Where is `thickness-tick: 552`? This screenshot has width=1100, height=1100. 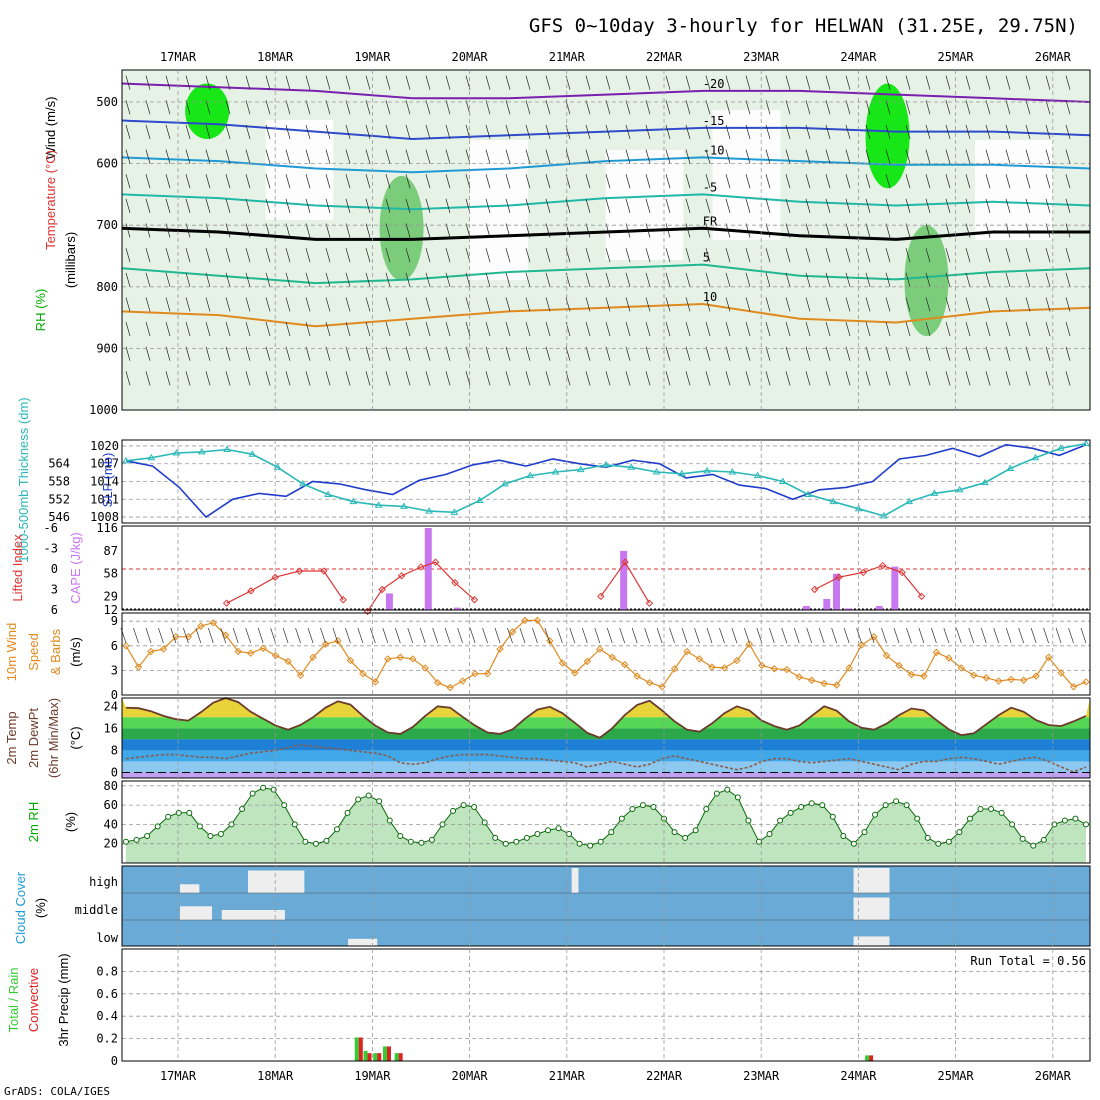 thickness-tick: 552 is located at coordinates (59, 499).